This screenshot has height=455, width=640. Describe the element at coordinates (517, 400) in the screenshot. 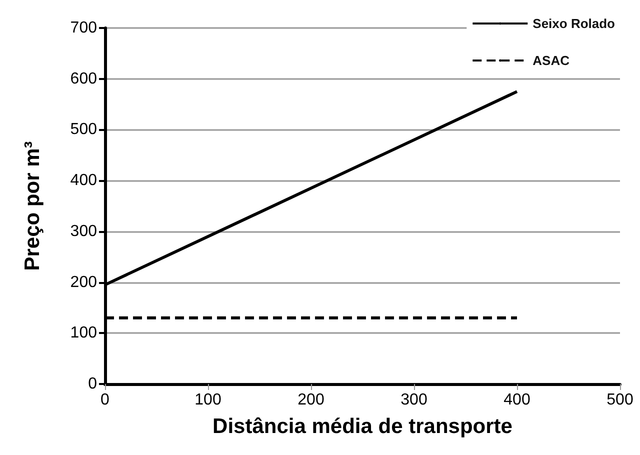

I see `x-tick-label: 400` at that location.